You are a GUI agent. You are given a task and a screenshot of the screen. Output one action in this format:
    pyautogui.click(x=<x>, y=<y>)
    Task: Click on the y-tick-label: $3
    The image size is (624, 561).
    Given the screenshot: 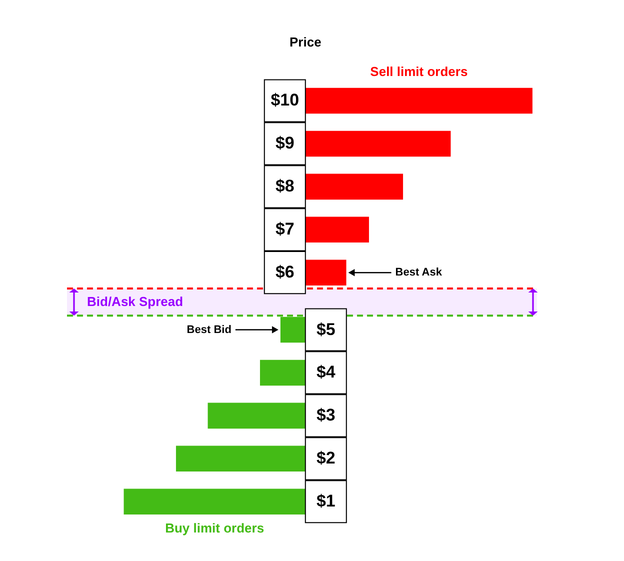 What is the action you would take?
    pyautogui.click(x=326, y=415)
    